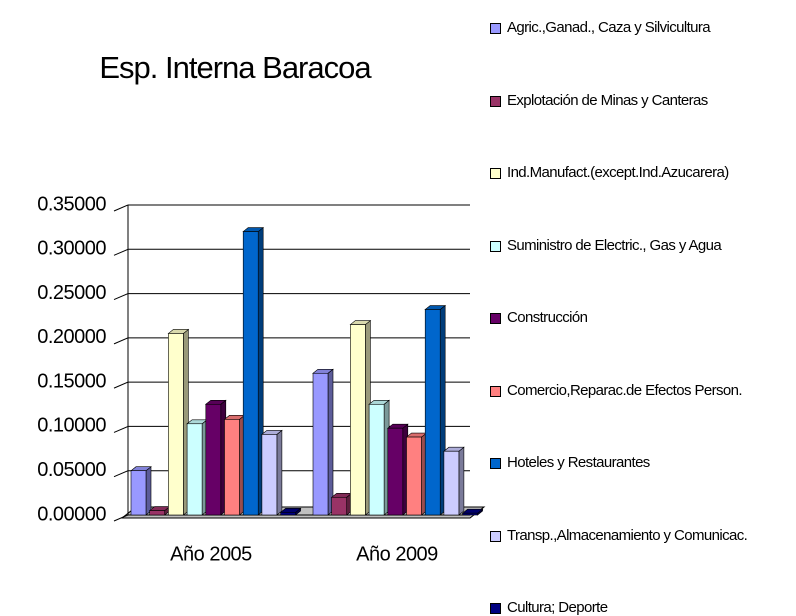 The height and width of the screenshot is (616, 796). What do you see at coordinates (618, 172) in the screenshot?
I see `legend-label: Ind.Manufact.(except.Ind.Azucarera)` at bounding box center [618, 172].